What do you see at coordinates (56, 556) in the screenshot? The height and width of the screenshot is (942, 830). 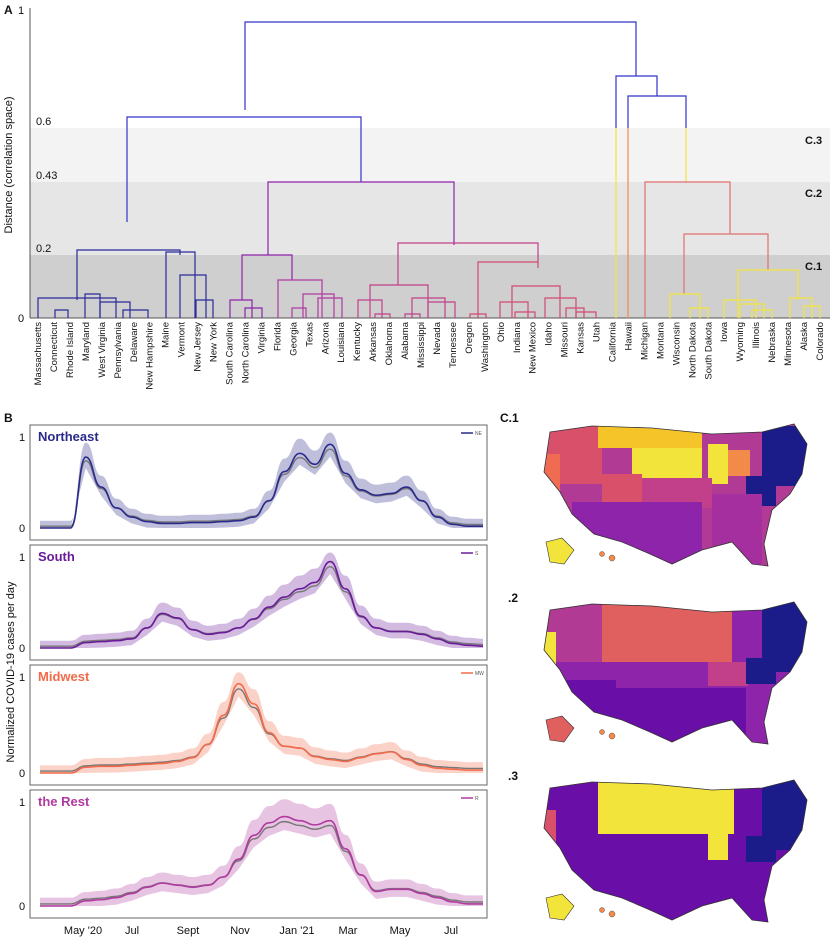 I see `region-title: South` at bounding box center [56, 556].